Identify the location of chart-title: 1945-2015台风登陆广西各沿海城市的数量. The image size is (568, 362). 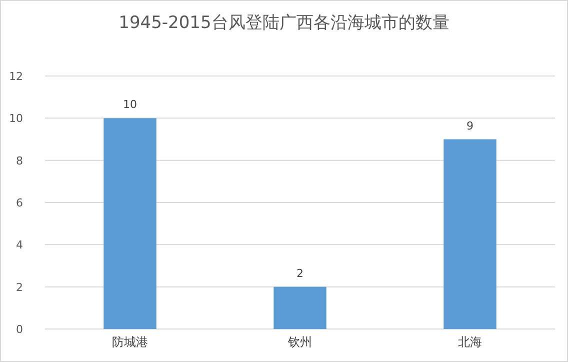
(284, 23).